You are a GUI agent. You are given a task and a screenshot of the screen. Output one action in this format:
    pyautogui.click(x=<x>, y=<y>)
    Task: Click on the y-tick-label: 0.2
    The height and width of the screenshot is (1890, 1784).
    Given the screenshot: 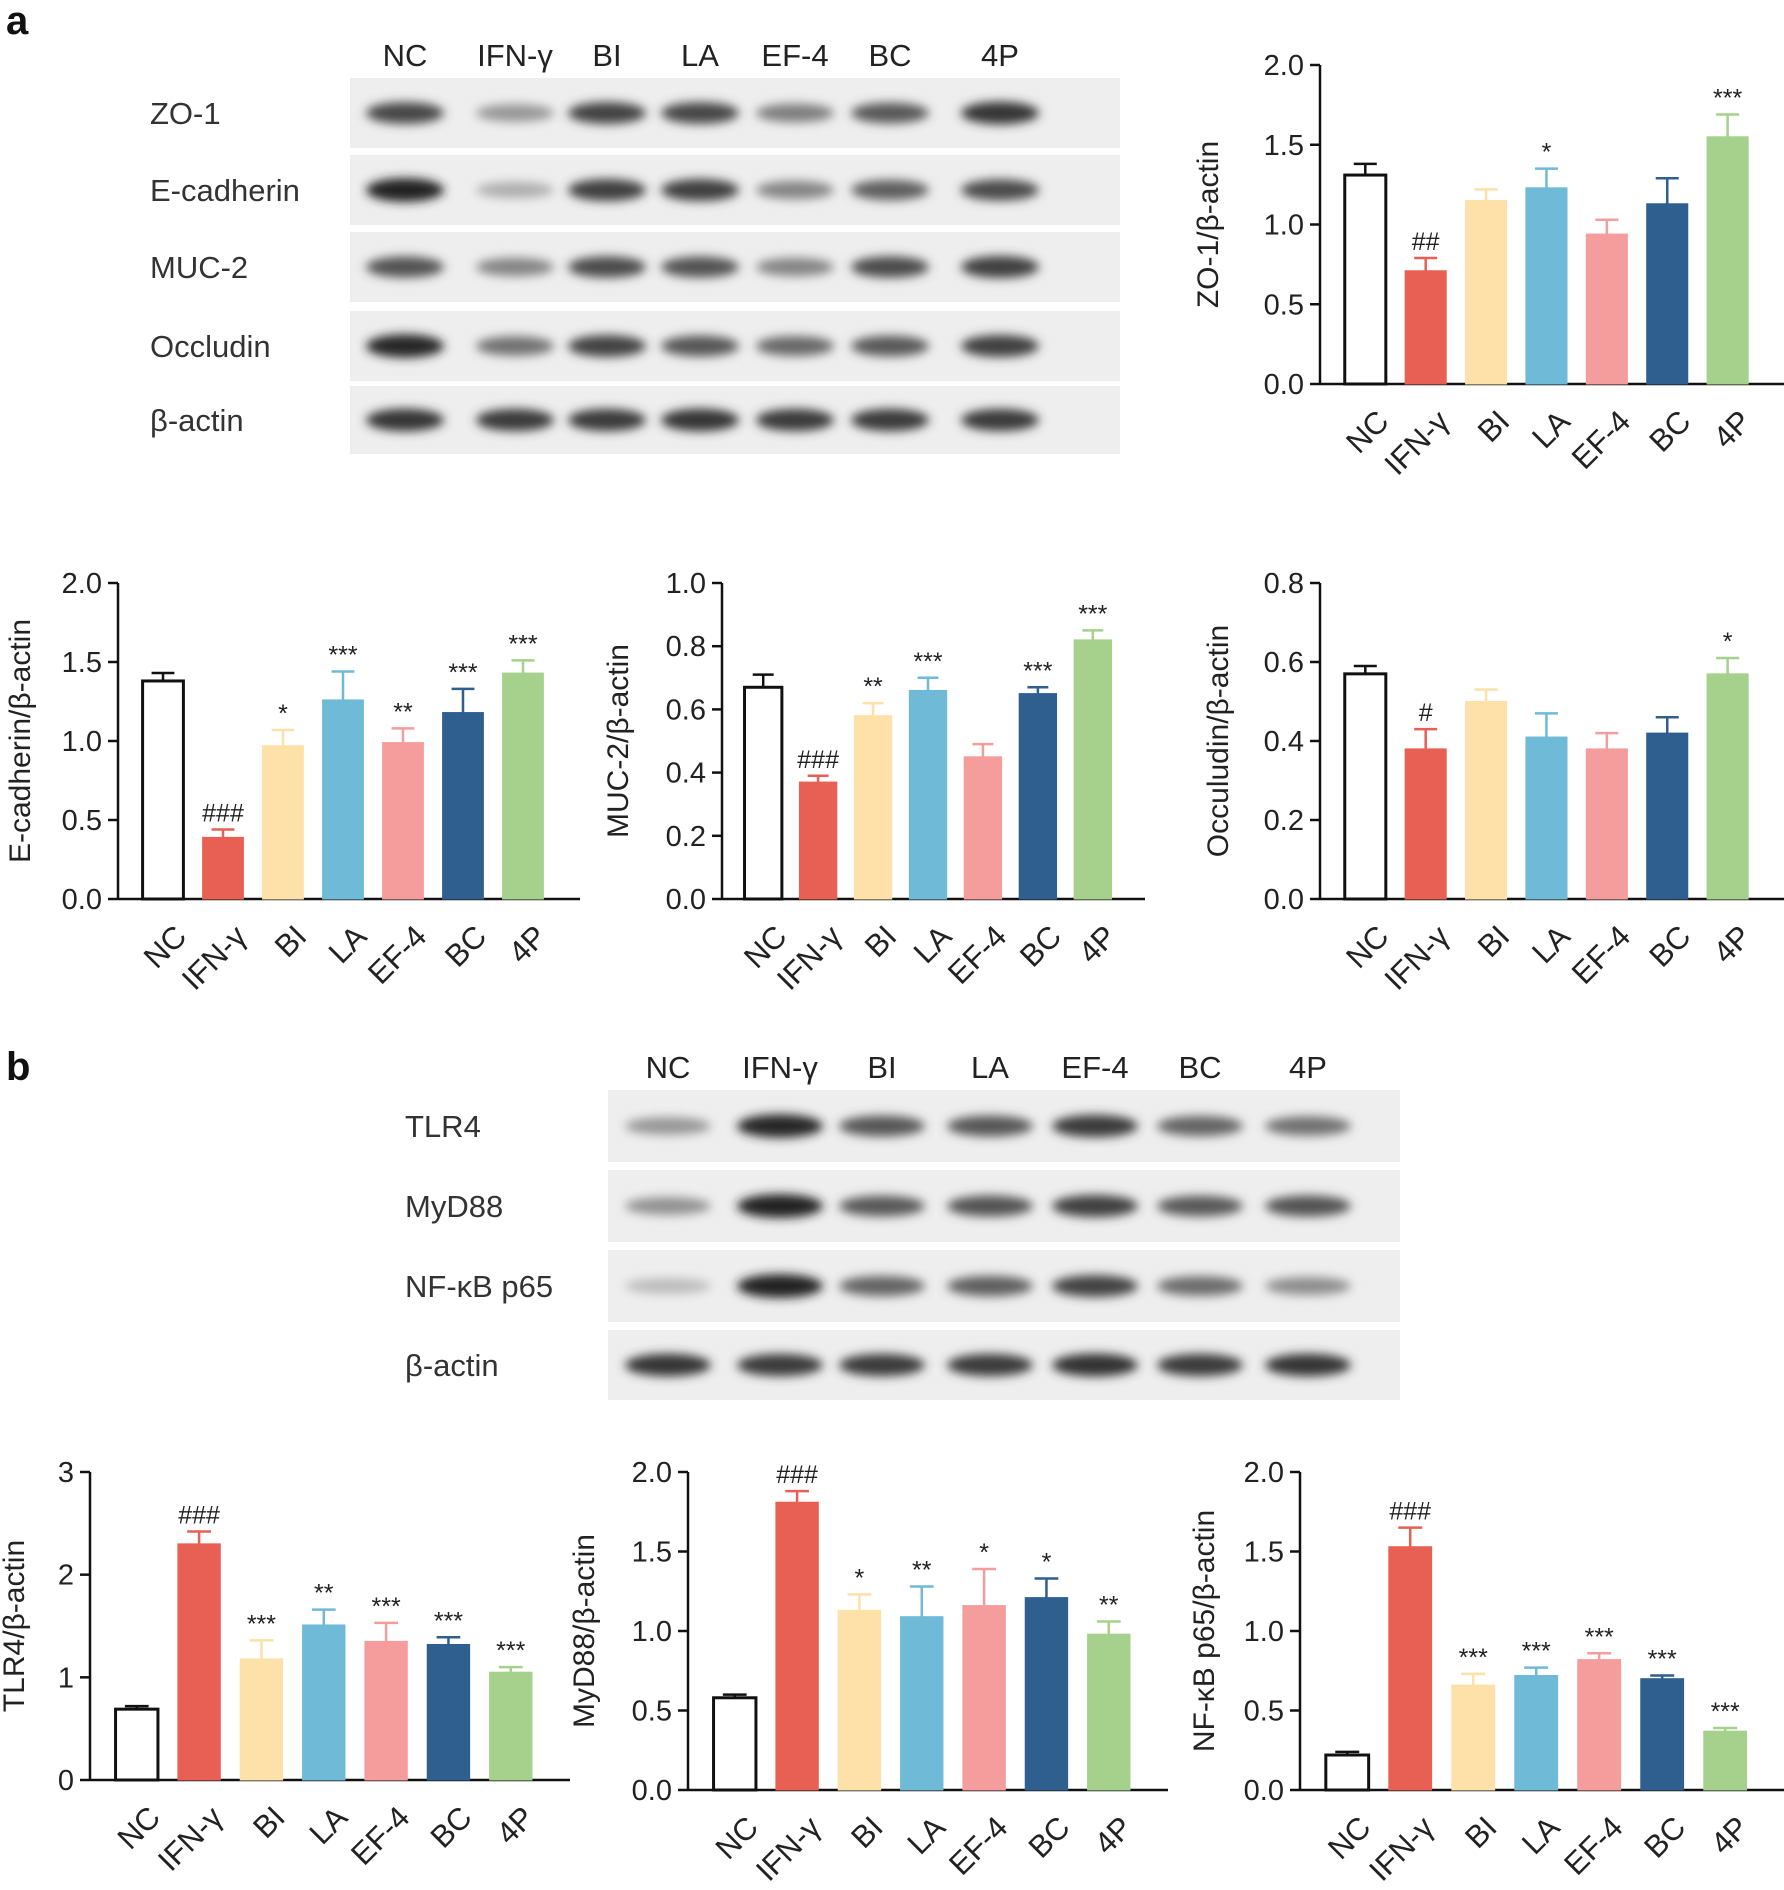 What is the action you would take?
    pyautogui.click(x=686, y=837)
    